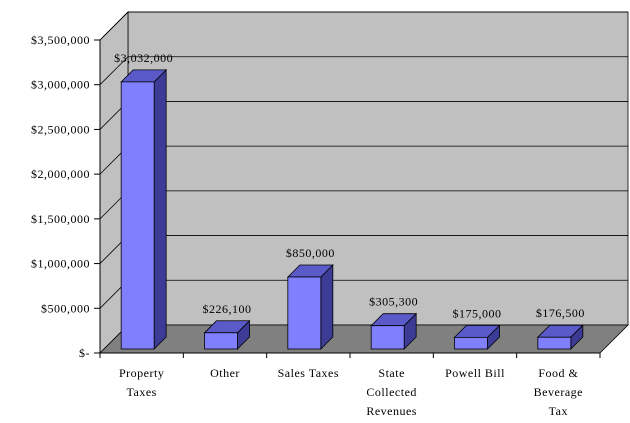  Describe the element at coordinates (60, 40) in the screenshot. I see `y-tick-label: $3,500,000` at that location.